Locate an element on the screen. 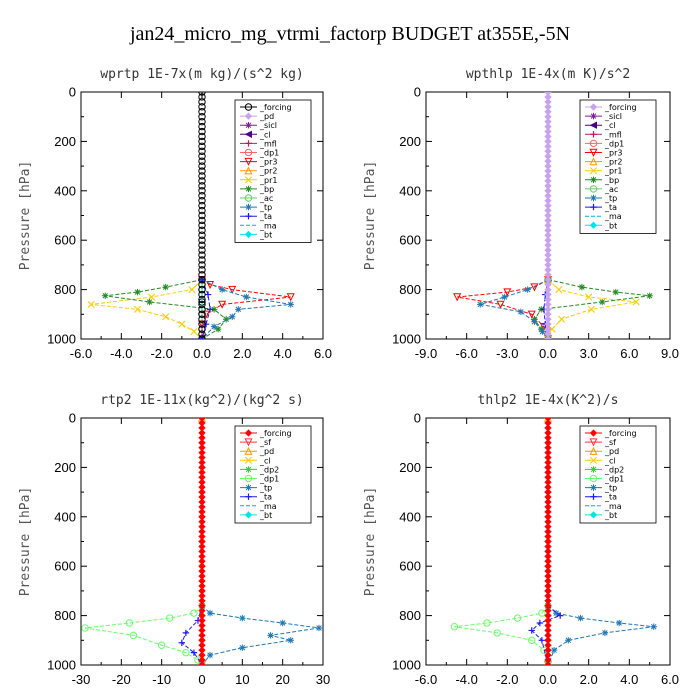 The image size is (700, 700). legend: _forcing_sf_pd_cl_dp2_dp1_tp_ta_ma_bt is located at coordinates (618, 474).